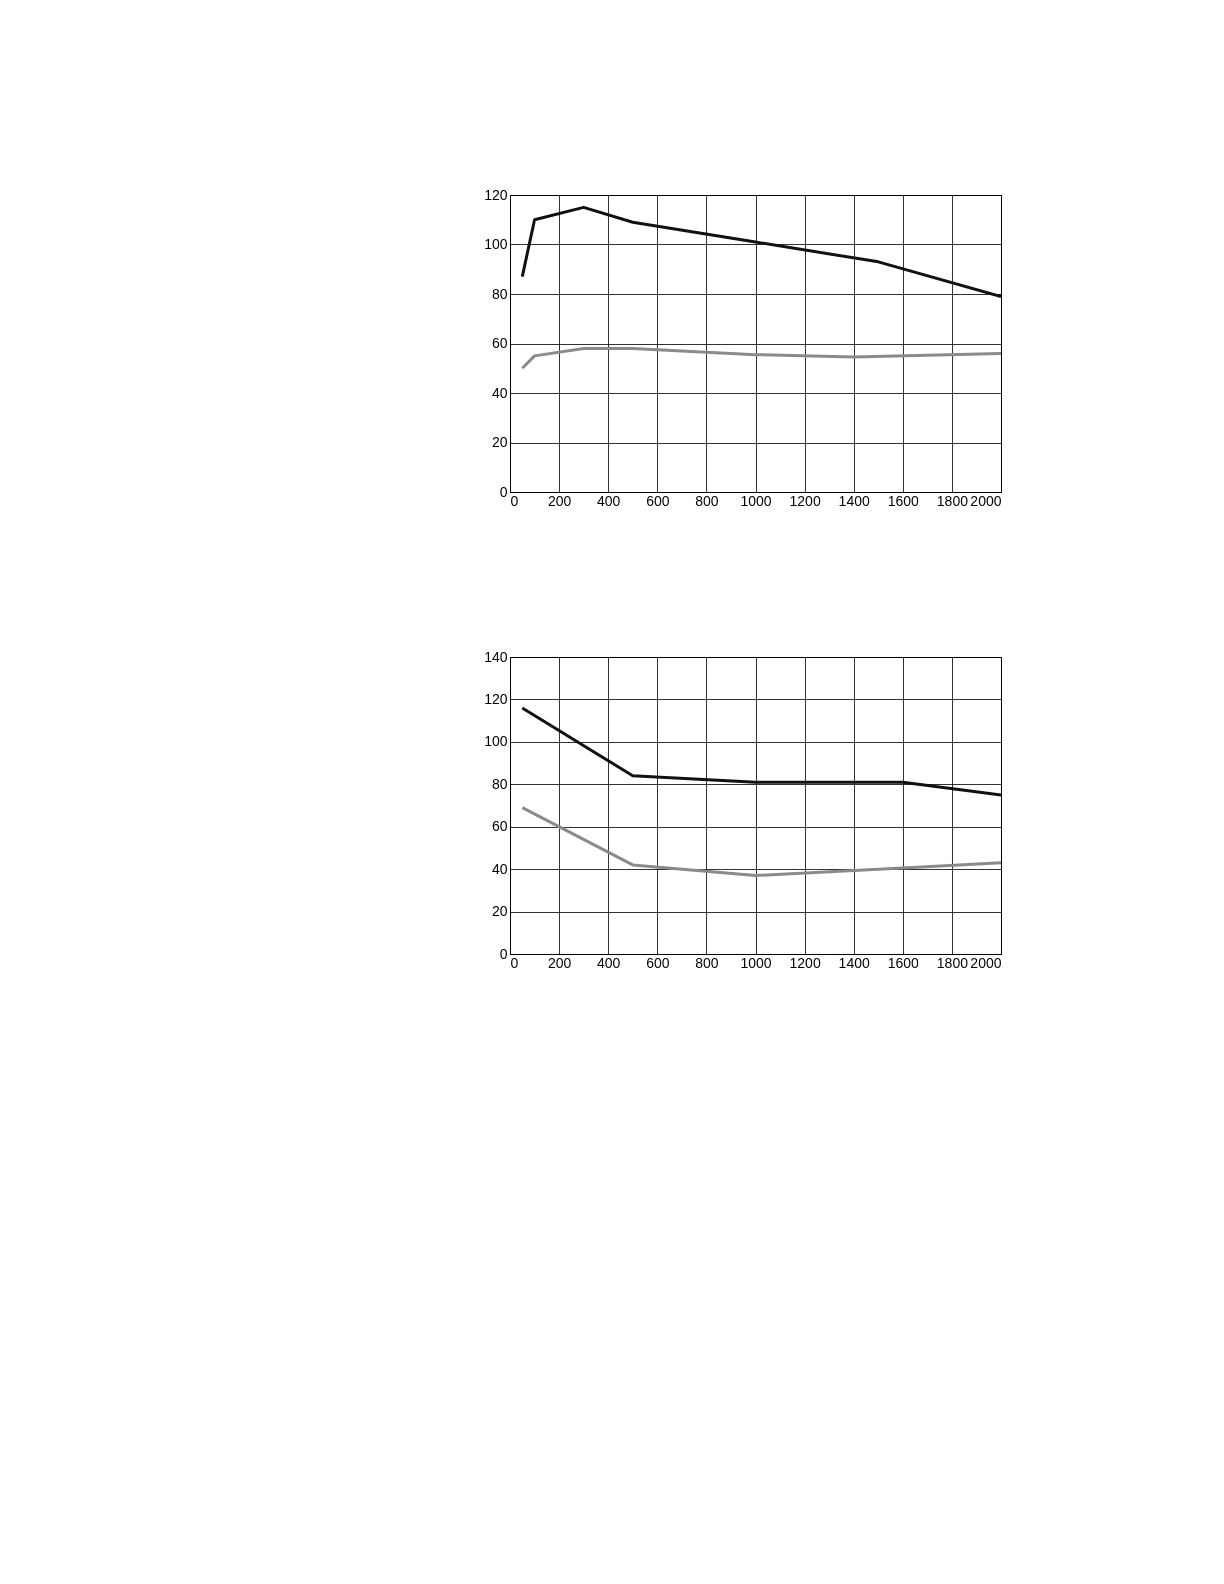 The height and width of the screenshot is (1584, 1224). Describe the element at coordinates (496, 656) in the screenshot. I see `y-tick-label: 140` at that location.